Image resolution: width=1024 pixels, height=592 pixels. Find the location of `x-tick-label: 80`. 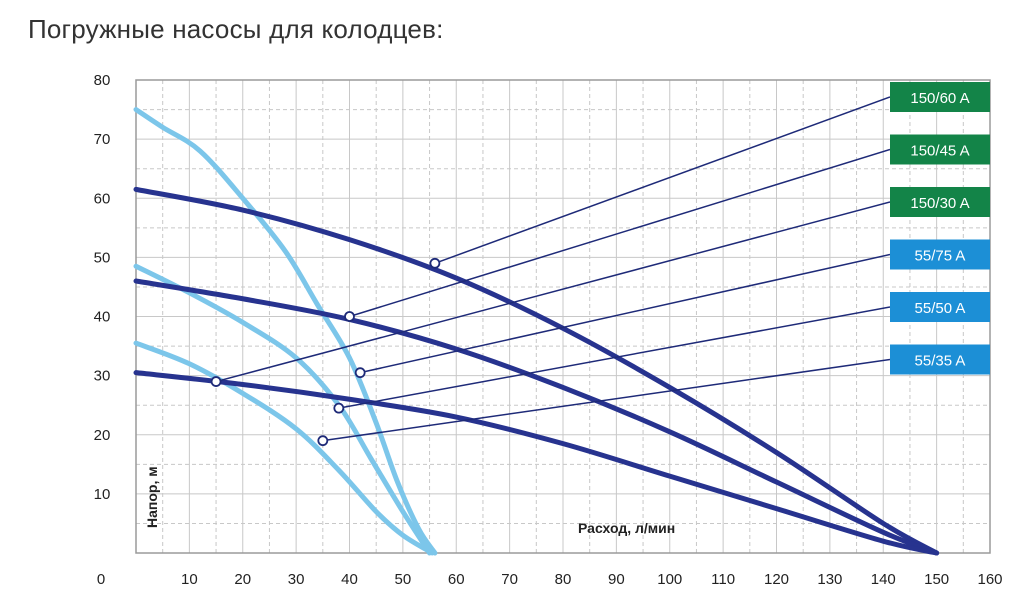

x-tick-label: 80 is located at coordinates (563, 579).